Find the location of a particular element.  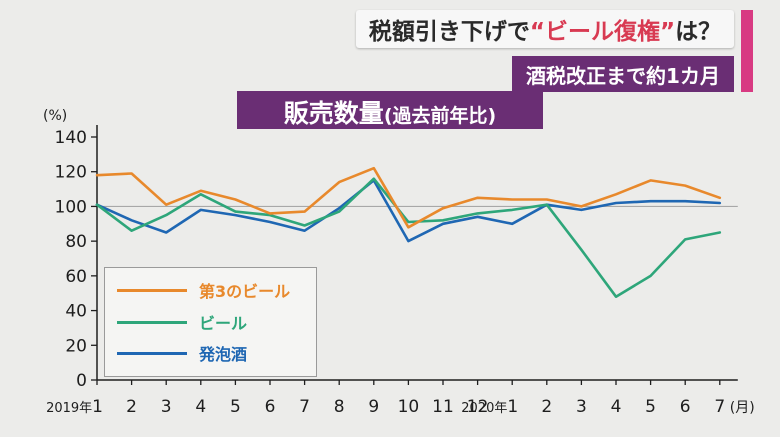

x-tick-label: 8 is located at coordinates (339, 407).